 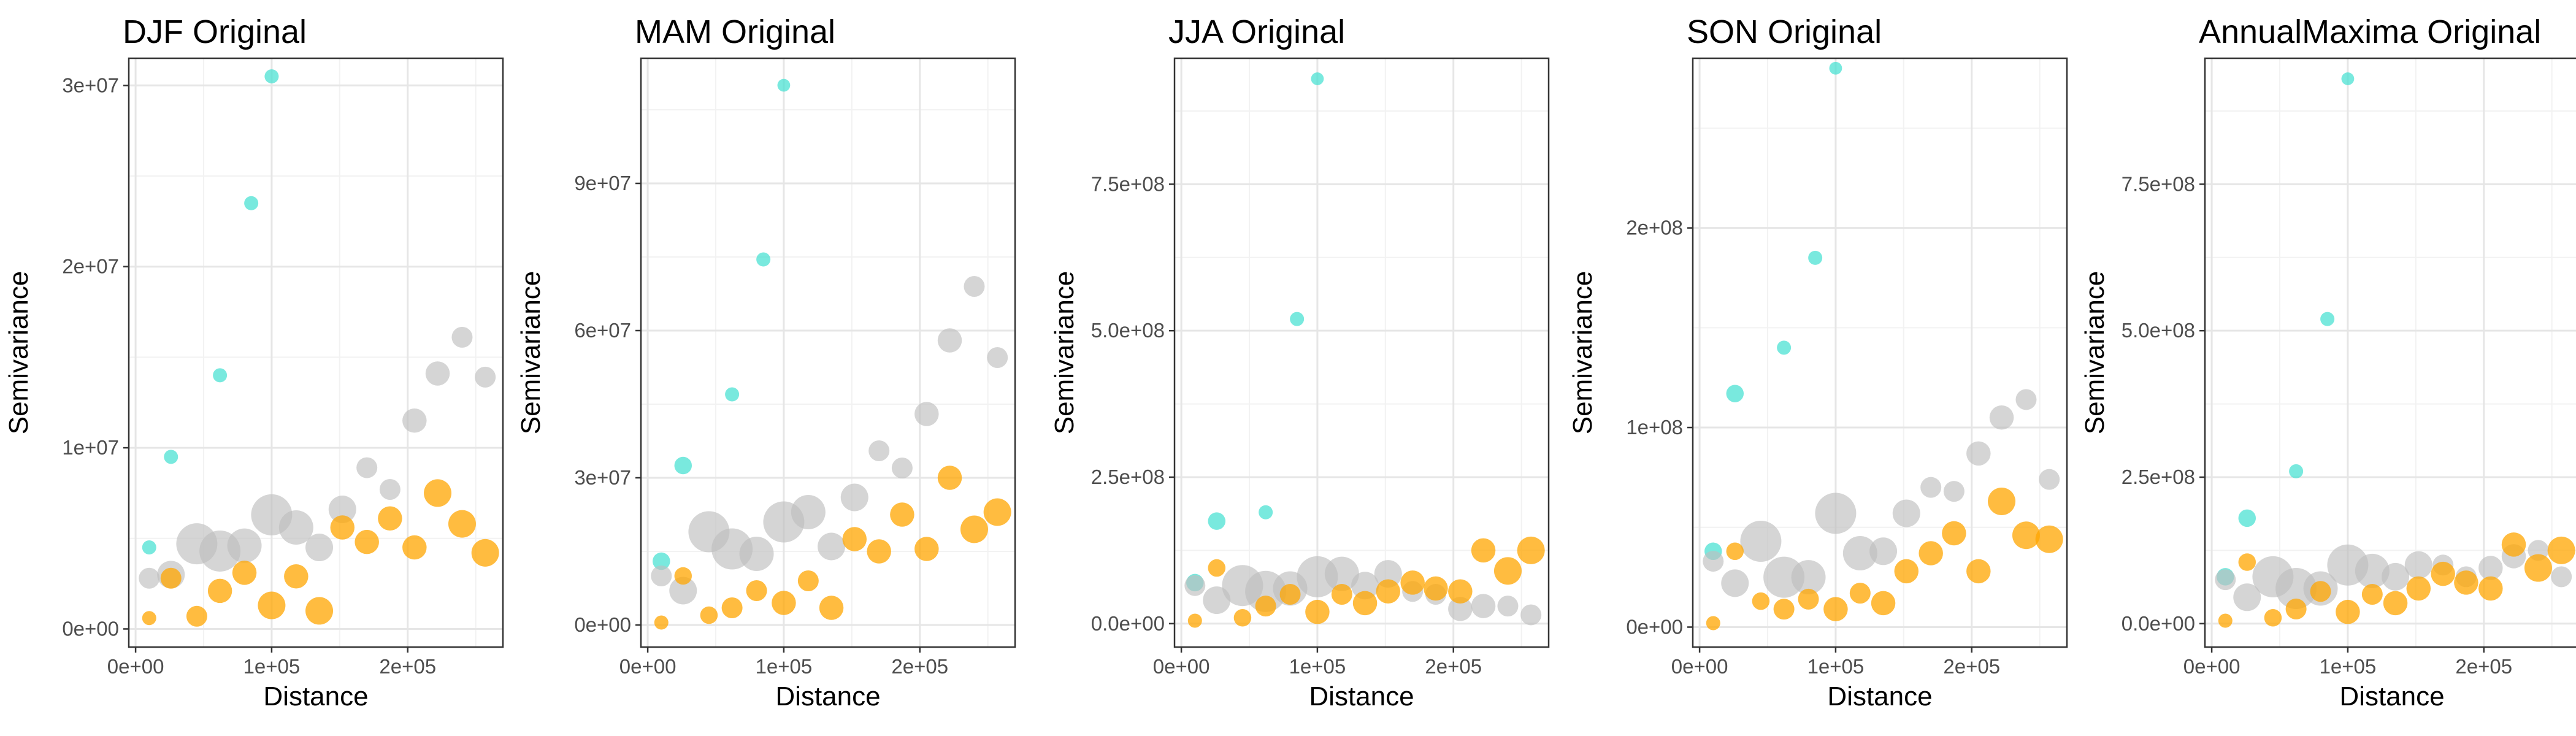 What do you see at coordinates (90, 628) in the screenshot?
I see `y-tick-label: 0e+00` at bounding box center [90, 628].